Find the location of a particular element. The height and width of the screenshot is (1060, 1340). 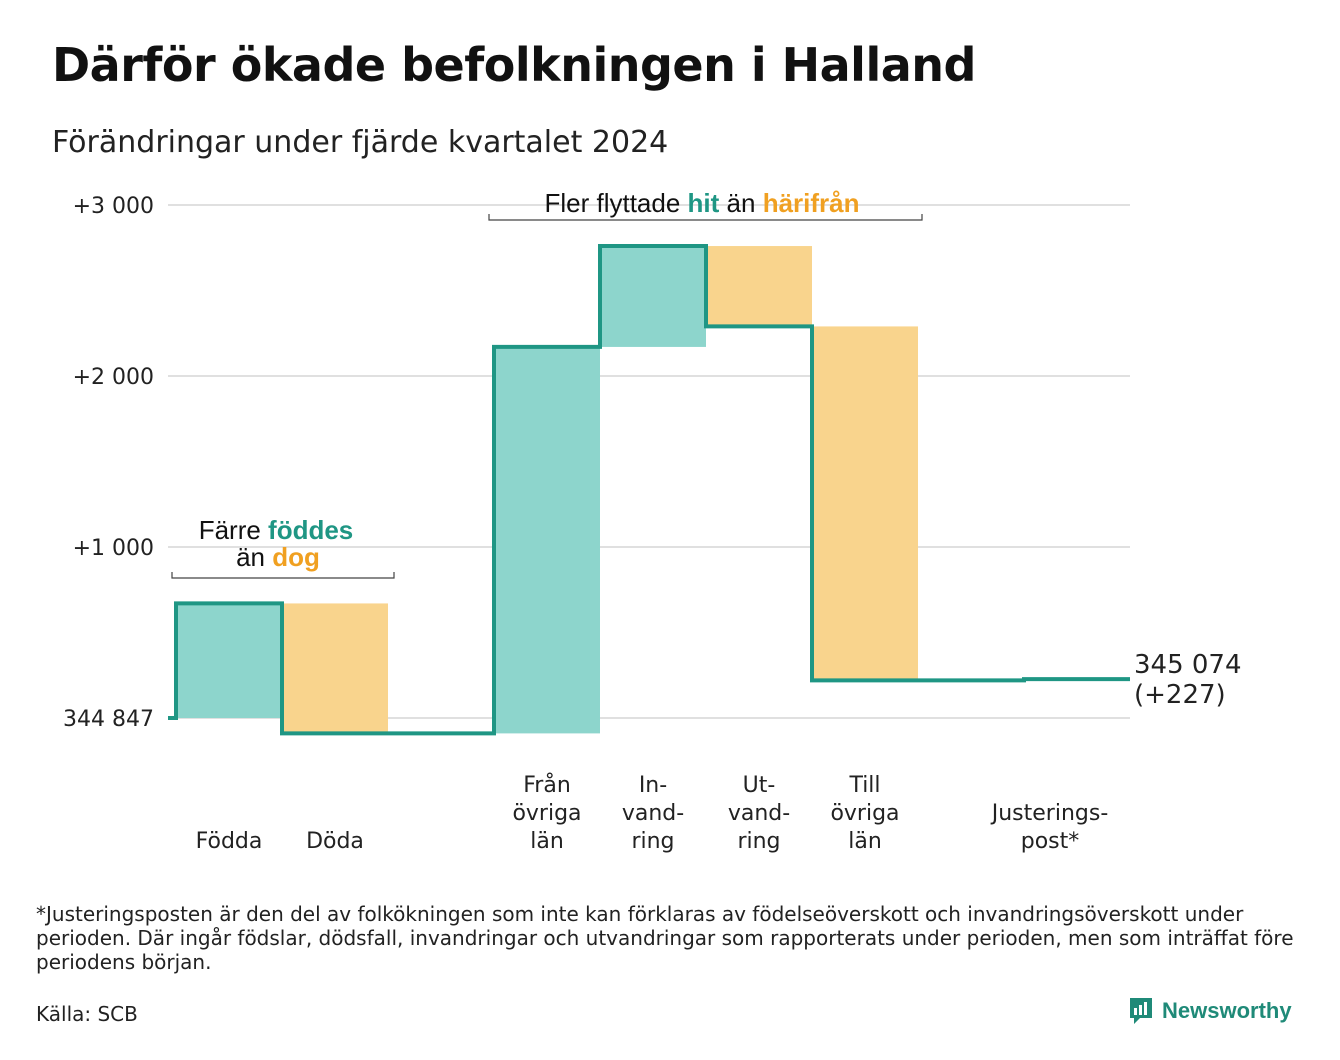

category-label: post* is located at coordinates (1050, 841).